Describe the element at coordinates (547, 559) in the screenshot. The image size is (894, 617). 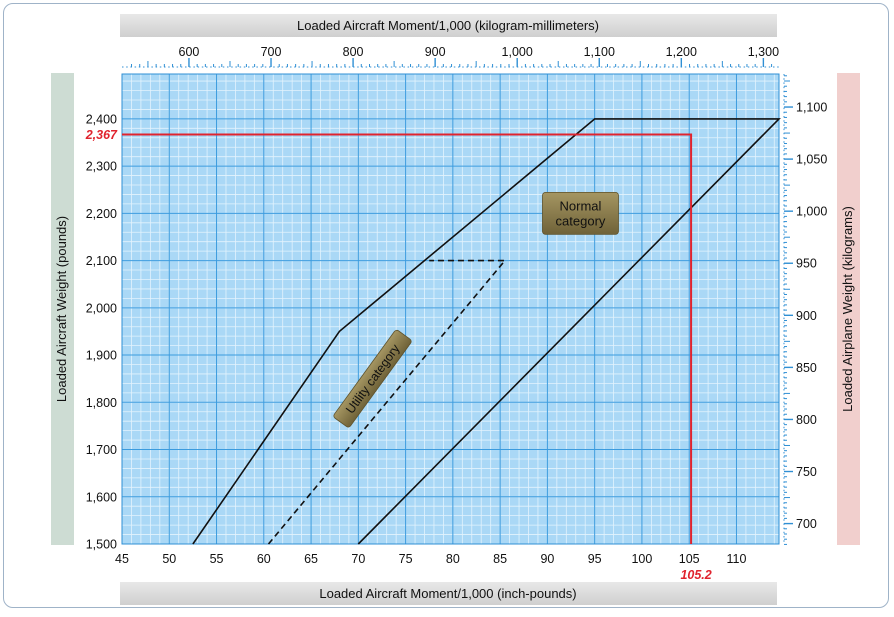
I see `bottom-axis-tick-label: 90` at that location.